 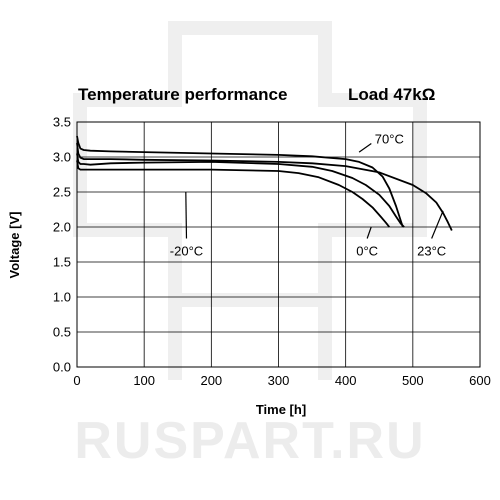 I want to click on series-line-20c, so click(x=233, y=194).